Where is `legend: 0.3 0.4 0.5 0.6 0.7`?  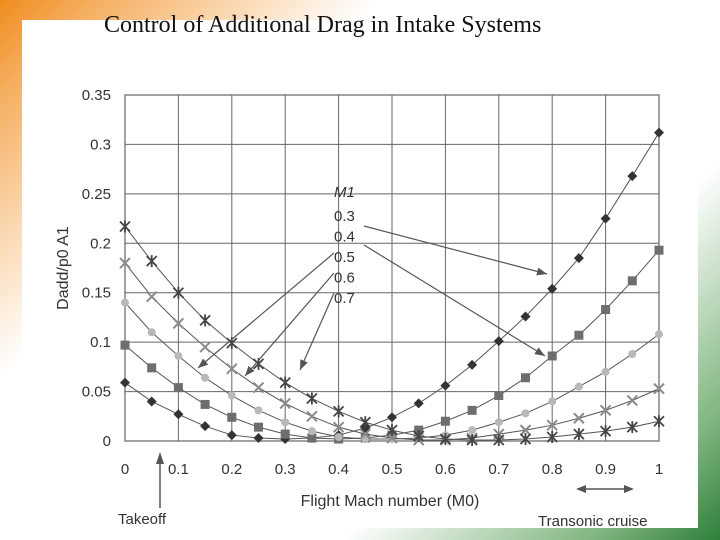 legend: 0.3 0.4 0.5 0.6 0.7 is located at coordinates (344, 257).